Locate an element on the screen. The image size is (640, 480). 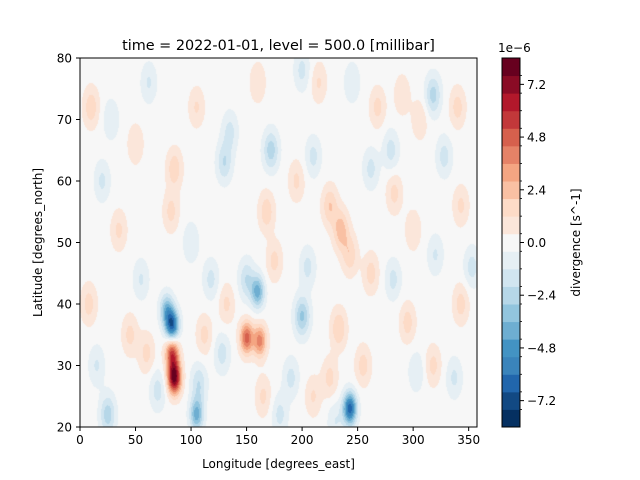
colorbar-tick-label: 0.0 is located at coordinates (536, 243).